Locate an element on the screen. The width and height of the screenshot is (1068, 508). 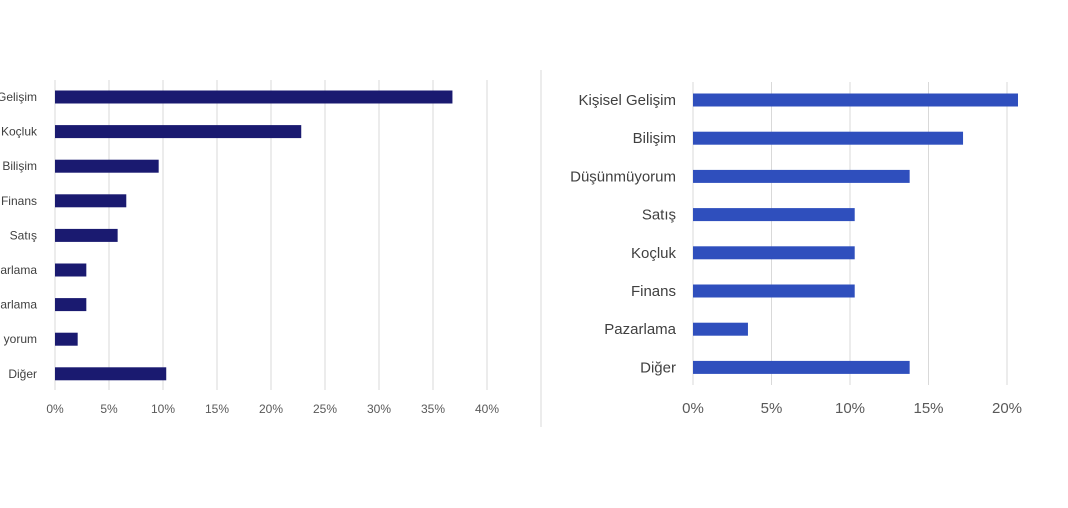
left-x-tick-label: 10% is located at coordinates (163, 409).